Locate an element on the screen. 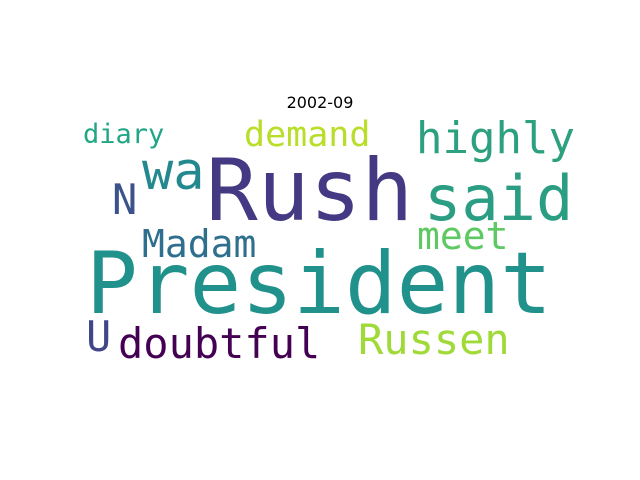 The height and width of the screenshot is (480, 640). word-meet: meet is located at coordinates (463, 236).